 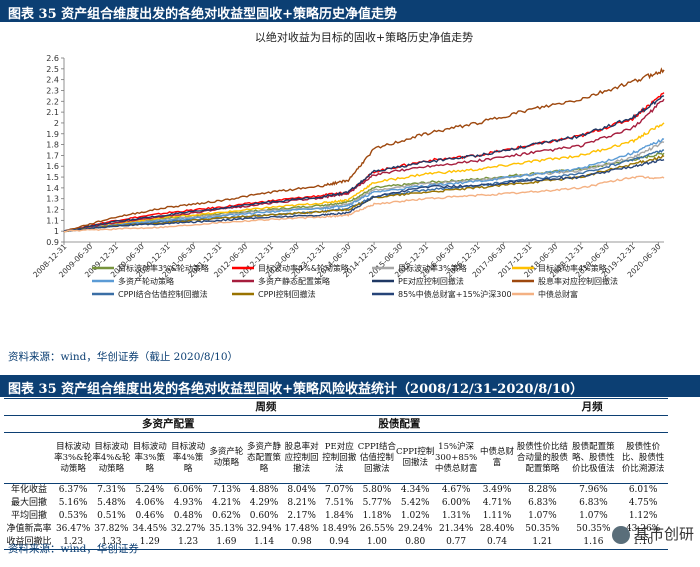 What do you see at coordinates (111, 516) in the screenshot?
I see `table-cell: 0.51%` at bounding box center [111, 516].